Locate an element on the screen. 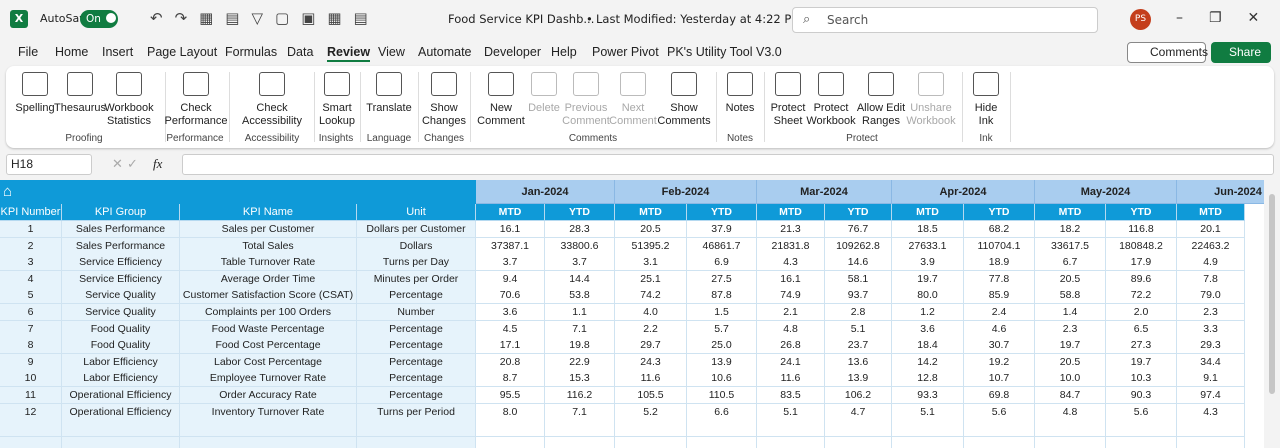 This screenshot has height=448, width=1280. table-cell: 5.2 is located at coordinates (651, 412).